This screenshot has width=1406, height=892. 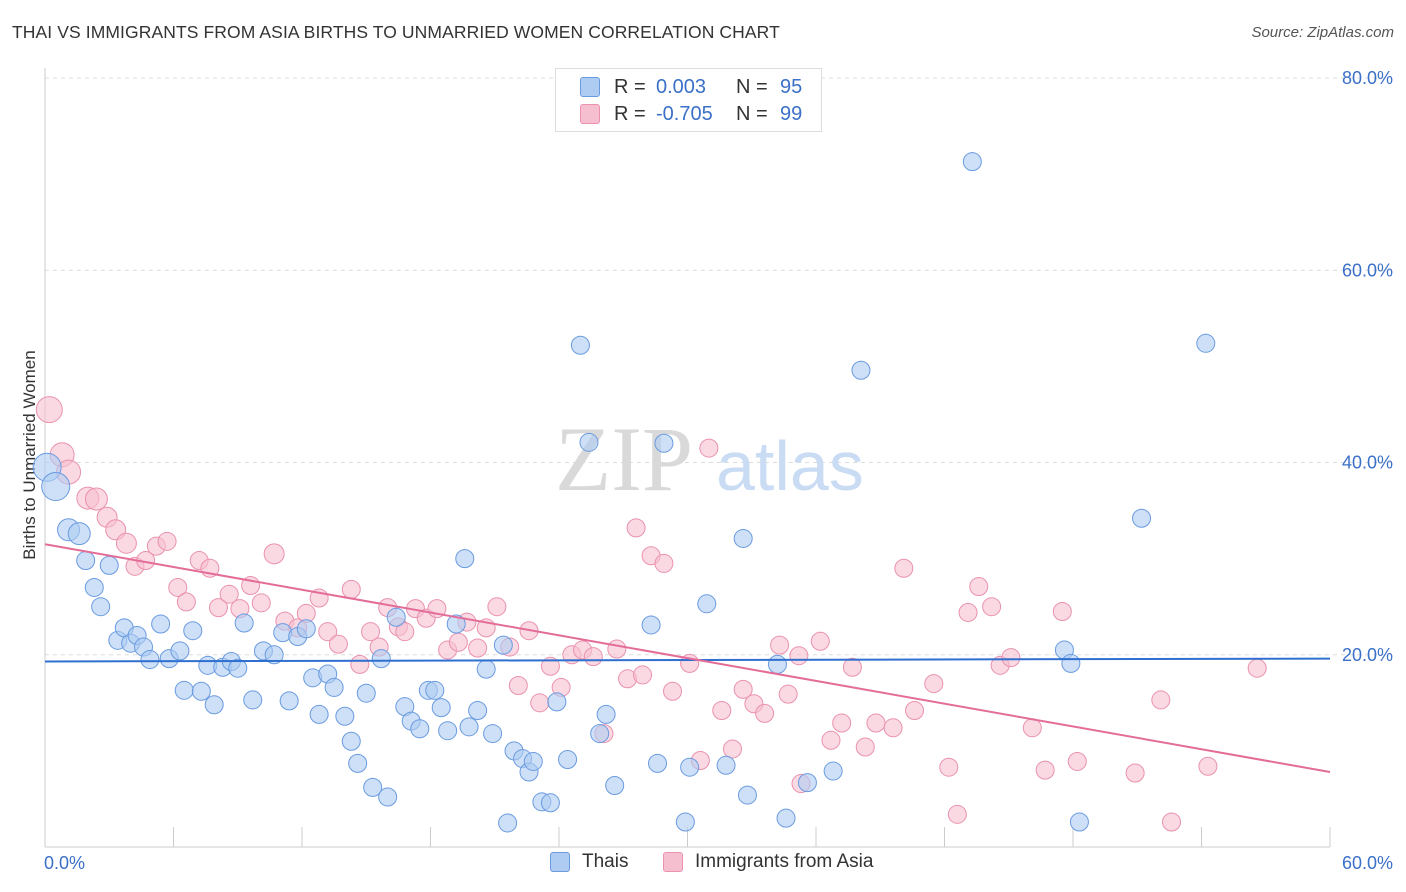 I want to click on legend-row-immigrants: R = -0.705 N = 99, so click(x=691, y=114).